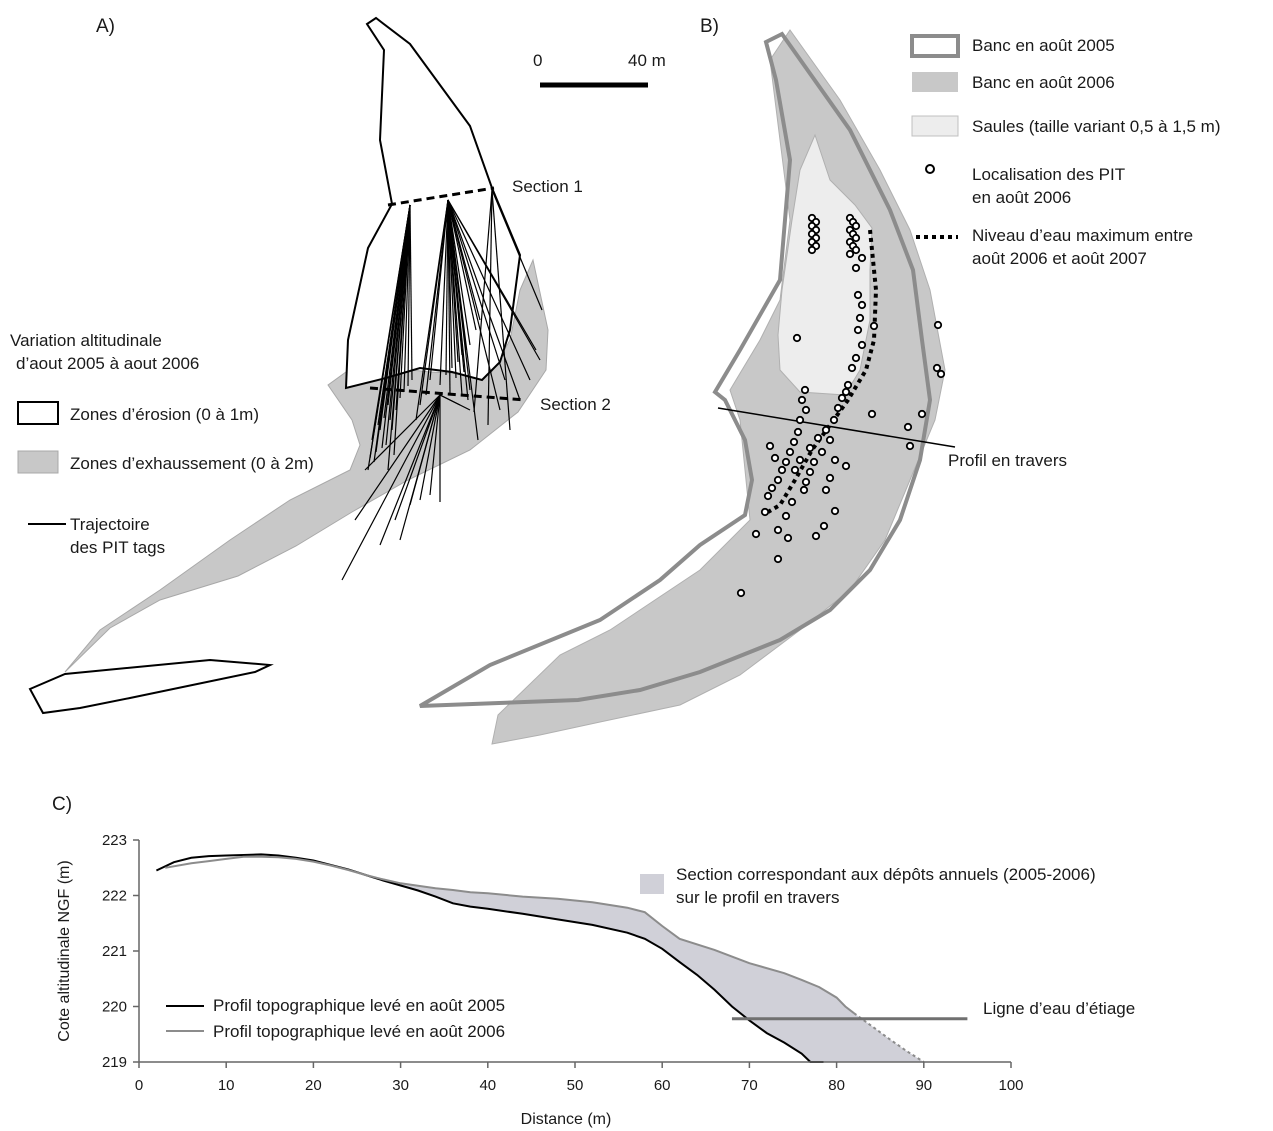 This screenshot has width=1273, height=1131. What do you see at coordinates (644, 968) in the screenshot?
I see `deposit-section-area` at bounding box center [644, 968].